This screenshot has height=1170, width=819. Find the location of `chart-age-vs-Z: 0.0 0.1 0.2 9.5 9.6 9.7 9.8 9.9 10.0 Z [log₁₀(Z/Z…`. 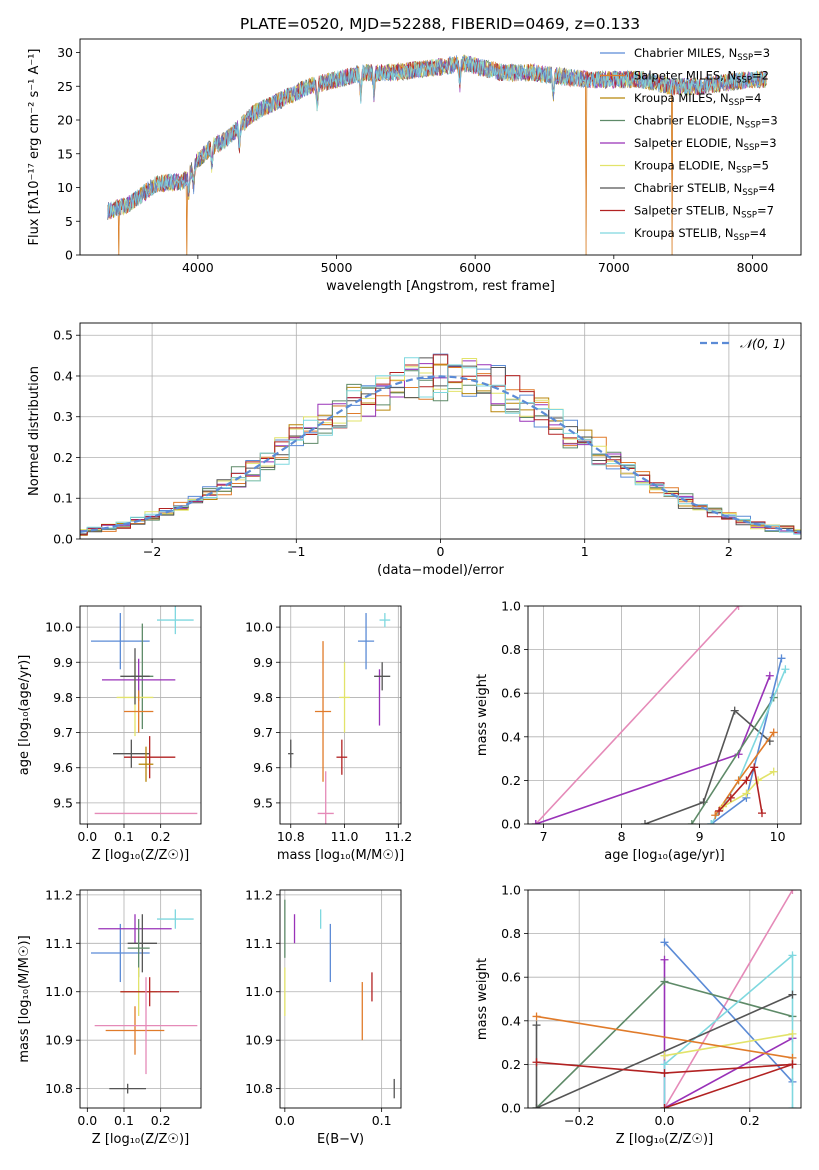

chart-age-vs-Z: 0.0 0.1 0.2 9.5 9.6 9.7 9.8 9.9 10.0 Z [log₁₀(Z/Z… is located at coordinates (109, 734).